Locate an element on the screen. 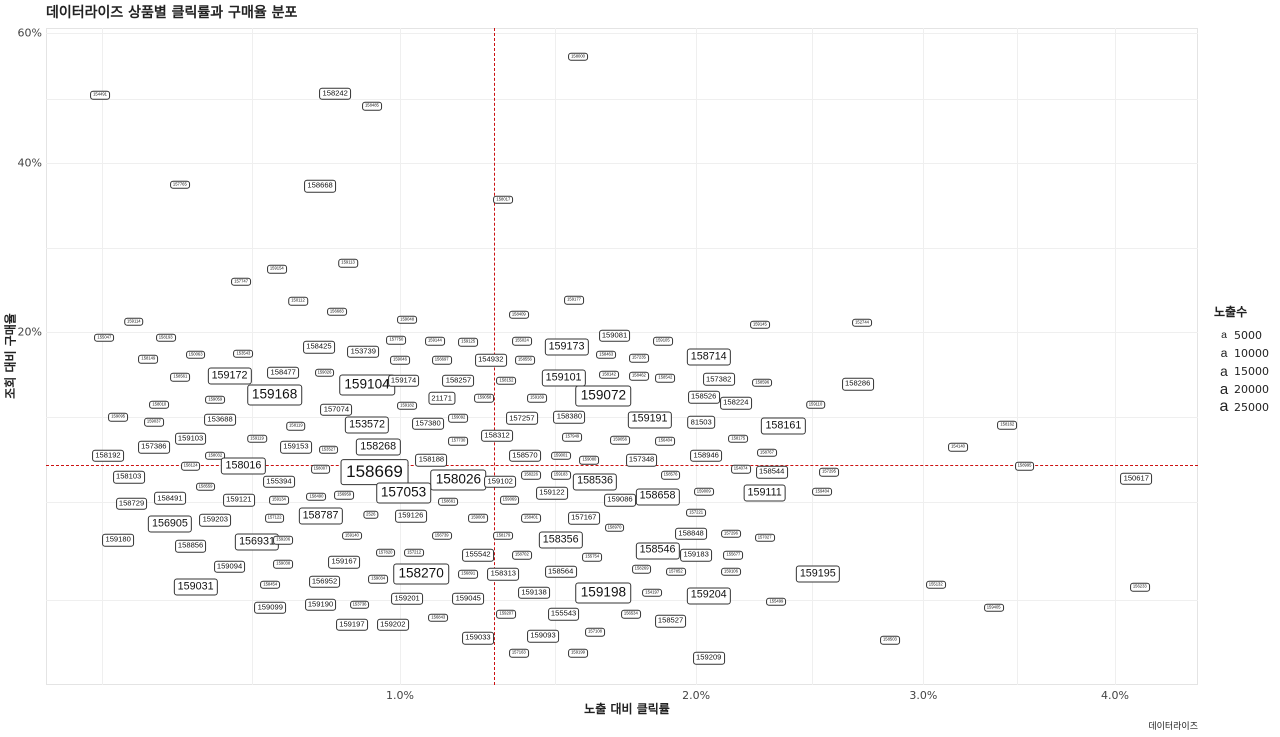 This screenshot has width=1280, height=737. legend-item: a 15000 is located at coordinates (1241, 371).